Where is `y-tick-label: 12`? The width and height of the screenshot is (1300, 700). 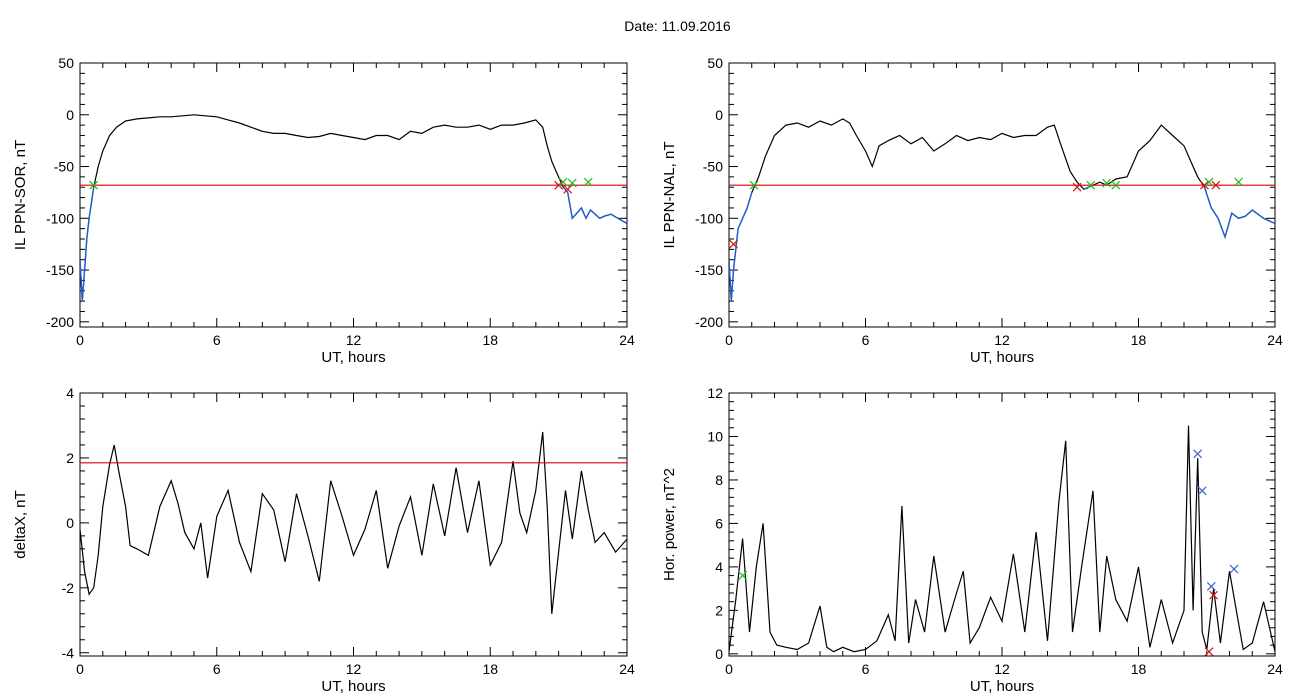
y-tick-label: 12 is located at coordinates (715, 393).